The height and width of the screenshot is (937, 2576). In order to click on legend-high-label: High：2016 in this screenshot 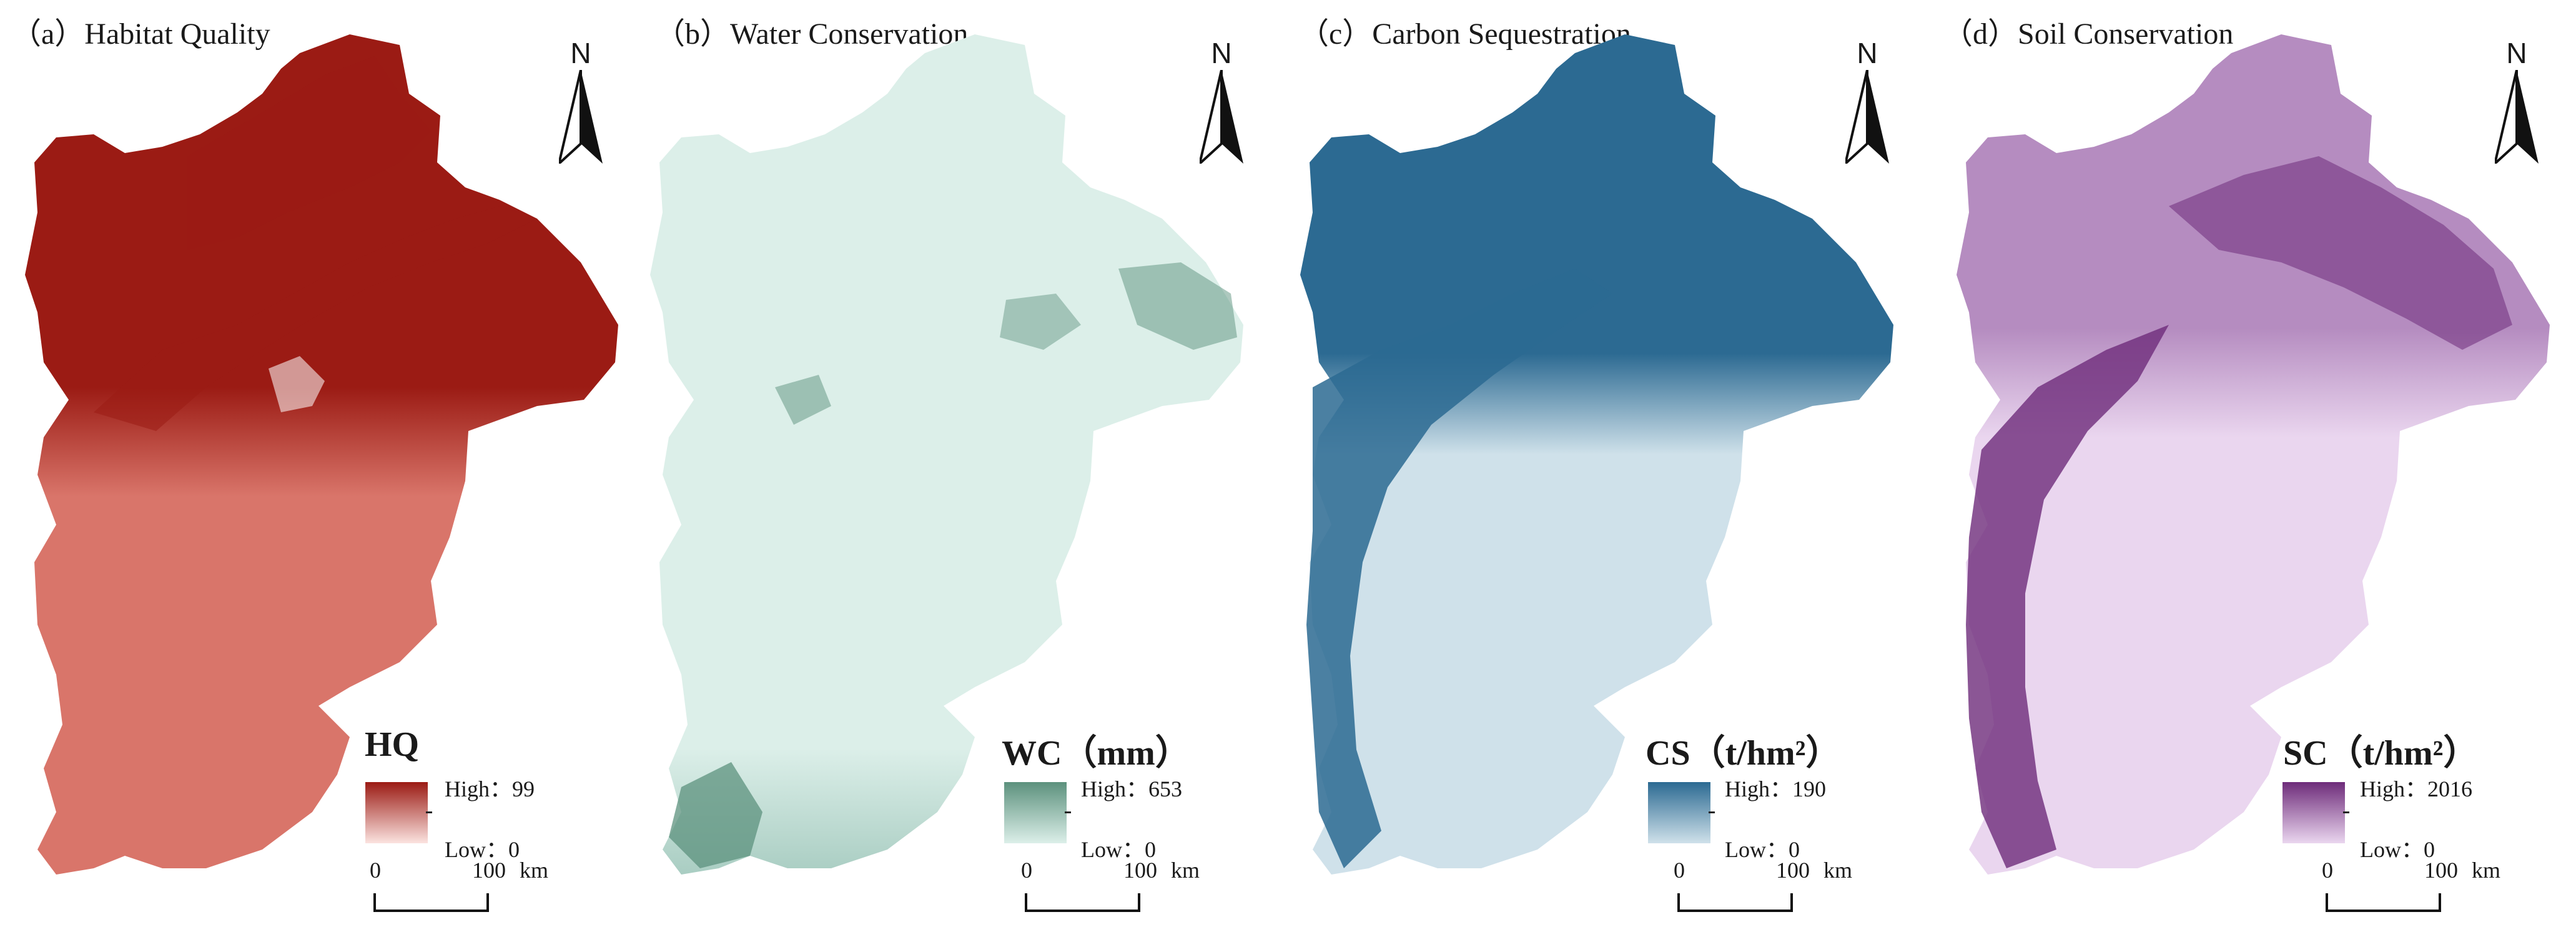, I will do `click(2416, 789)`.